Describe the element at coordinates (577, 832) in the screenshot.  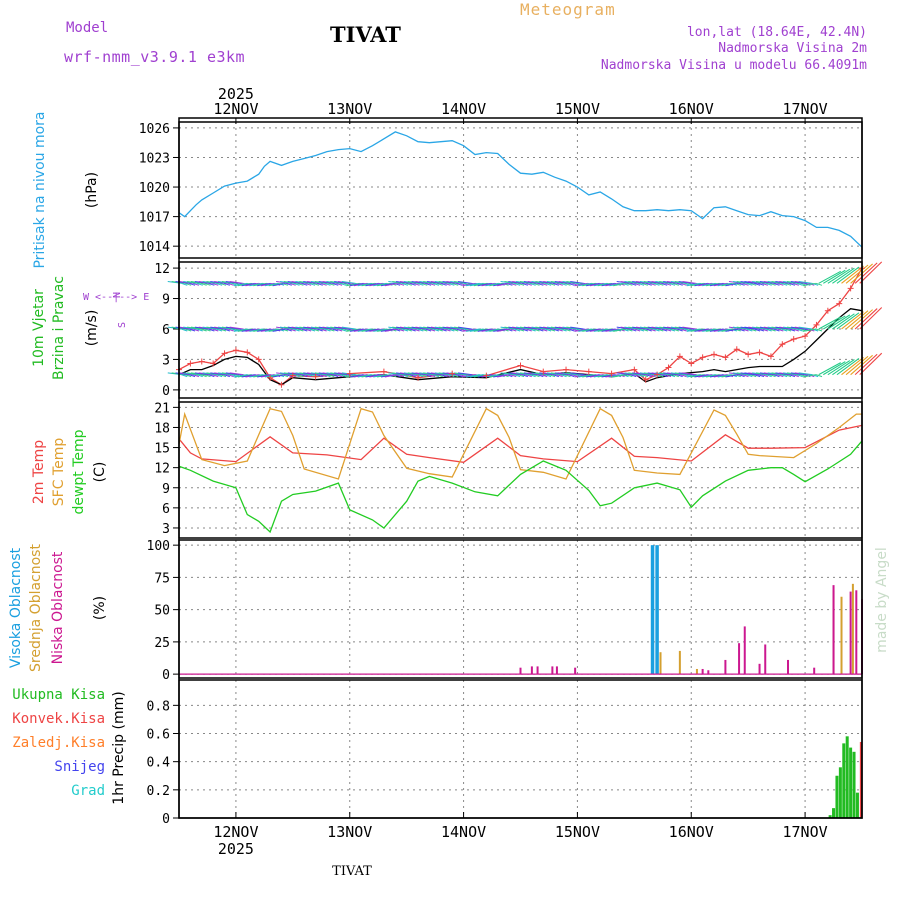
I see `bottom-day-label: 15NOV` at that location.